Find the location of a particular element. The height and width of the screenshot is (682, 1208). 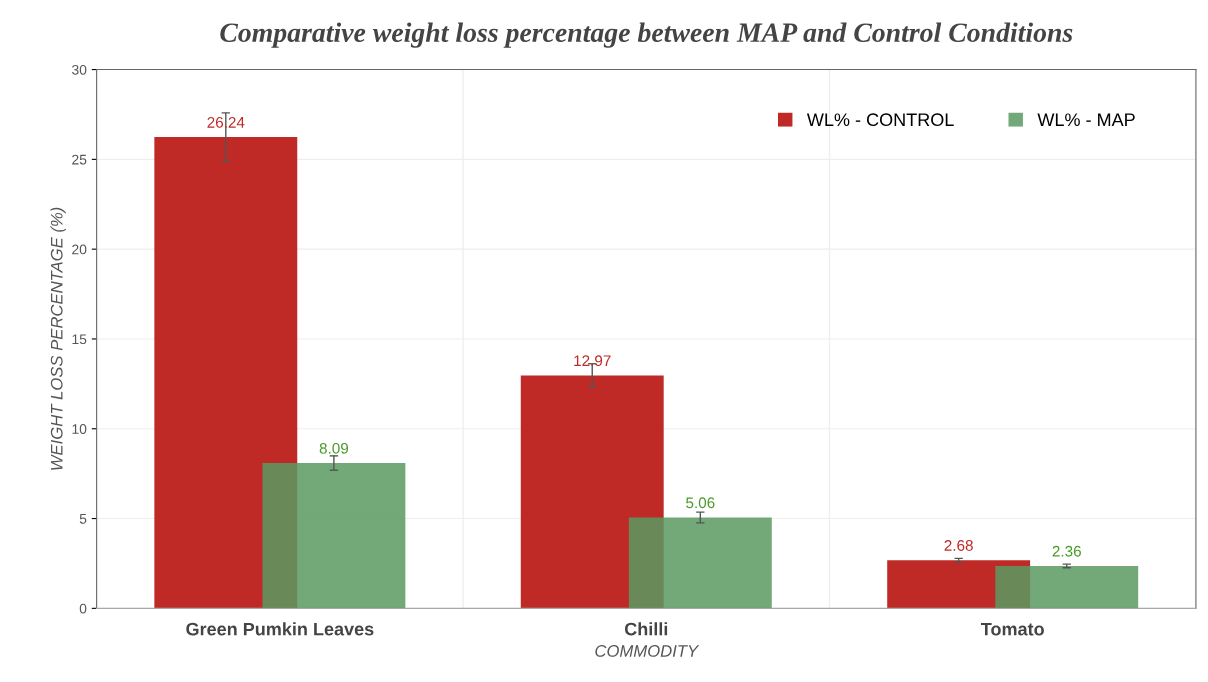

x-tick-label: Green Pumkin Leaves is located at coordinates (280, 629).